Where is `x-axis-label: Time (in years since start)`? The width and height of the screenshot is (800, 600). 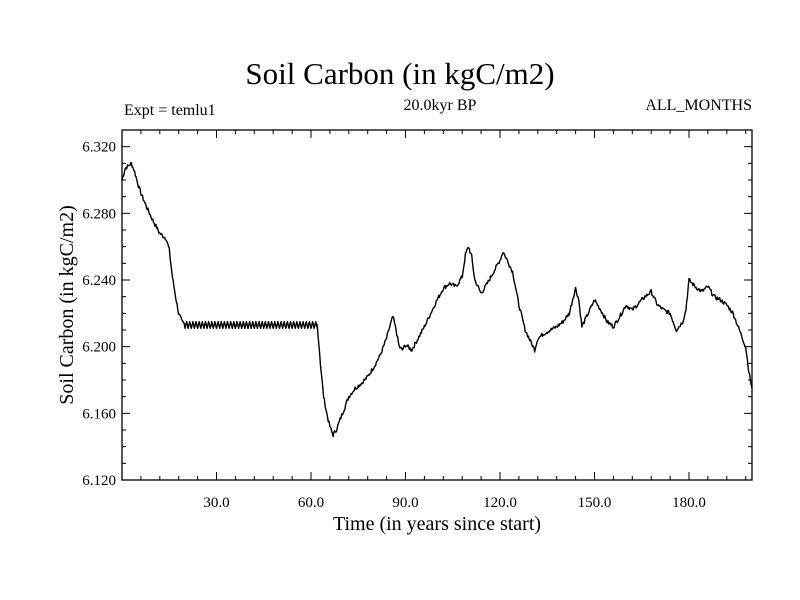 x-axis-label: Time (in years since start) is located at coordinates (437, 524).